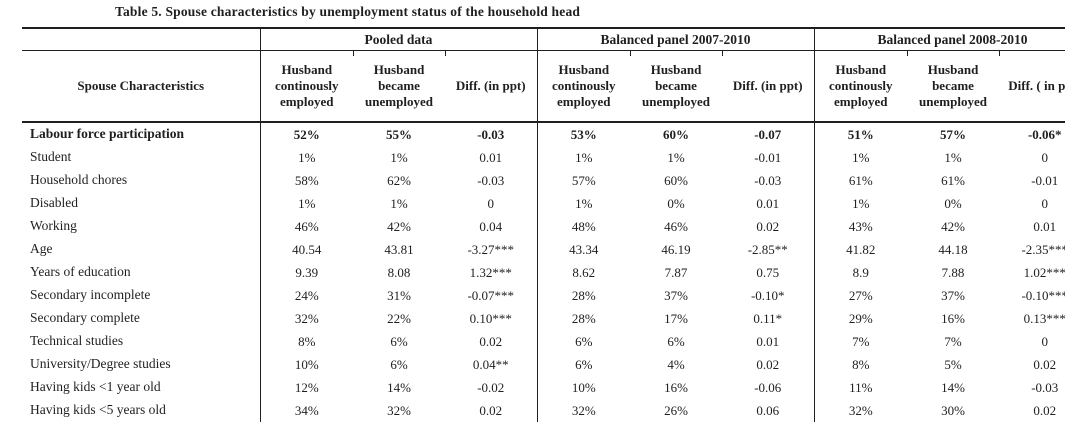 This screenshot has width=1065, height=422. Describe the element at coordinates (543, 341) in the screenshot. I see `table-row: Technical studies 8% 6% 0.02 6% 6% 0.01 7% 7% 0` at that location.